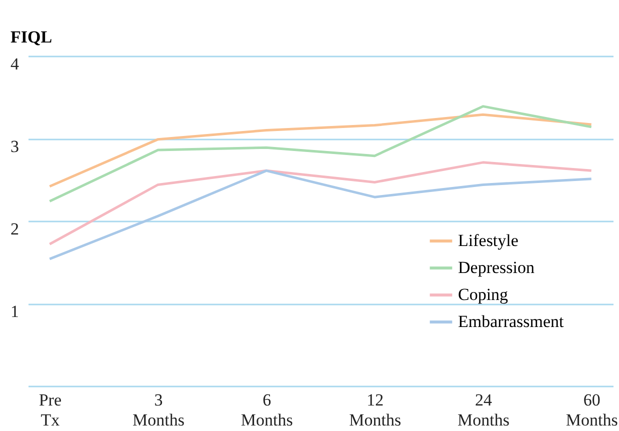 Image resolution: width=619 pixels, height=431 pixels. I want to click on legend-label: Embarrassment, so click(511, 321).